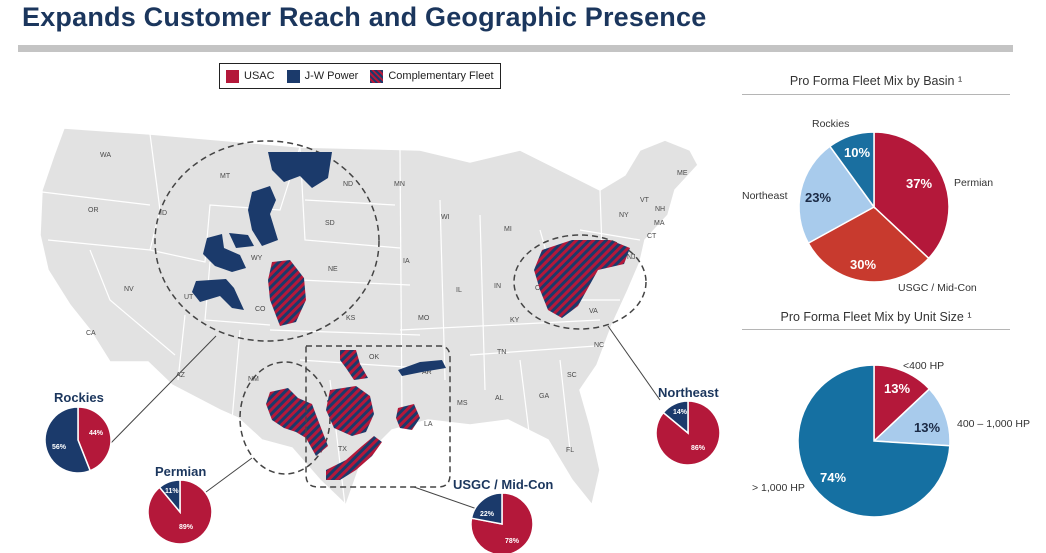 Image resolution: width=1046 pixels, height=553 pixels. I want to click on permian-jw-pct: 11%, so click(172, 491).